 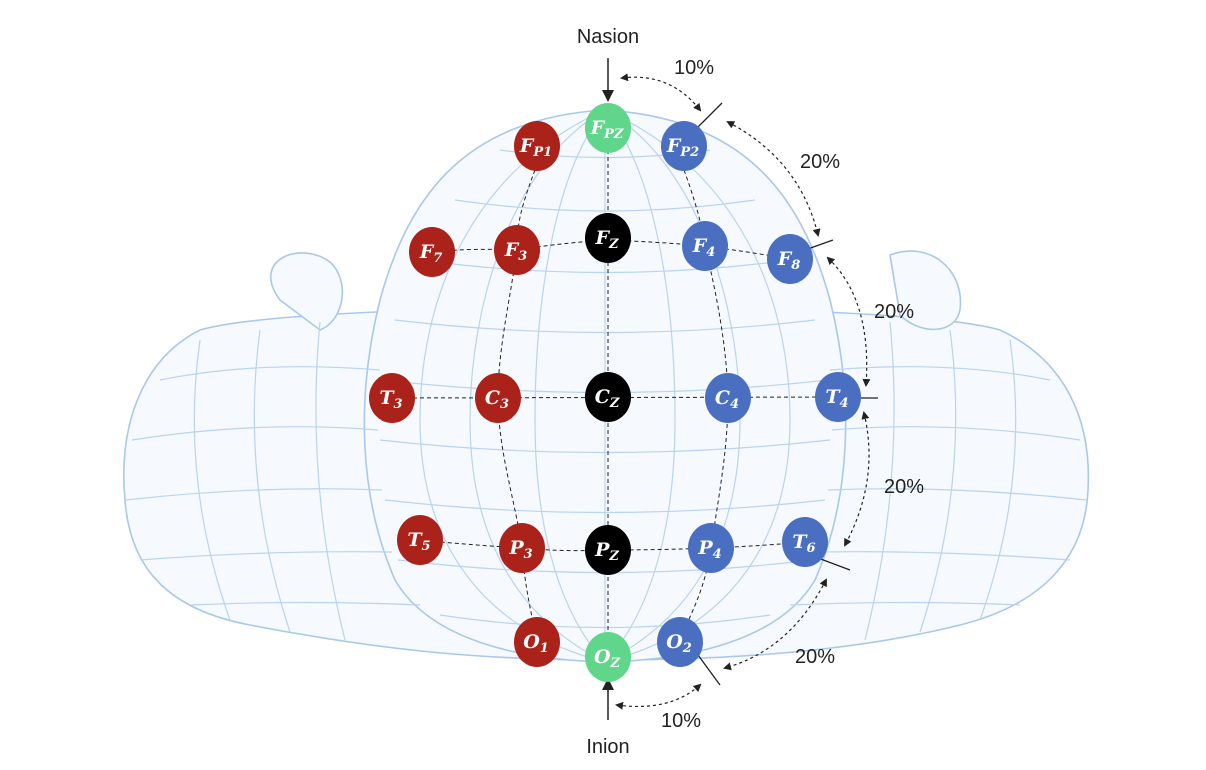 I want to click on electrode-oz-label: OZ, so click(x=607, y=658).